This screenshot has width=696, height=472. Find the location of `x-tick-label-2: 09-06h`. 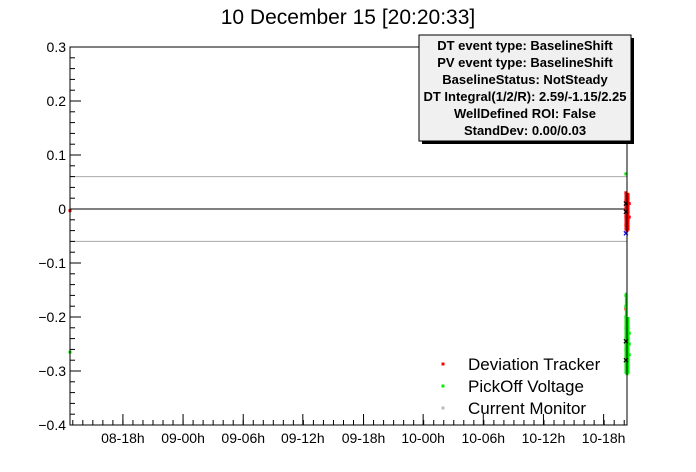

x-tick-label-2: 09-06h is located at coordinates (243, 438).